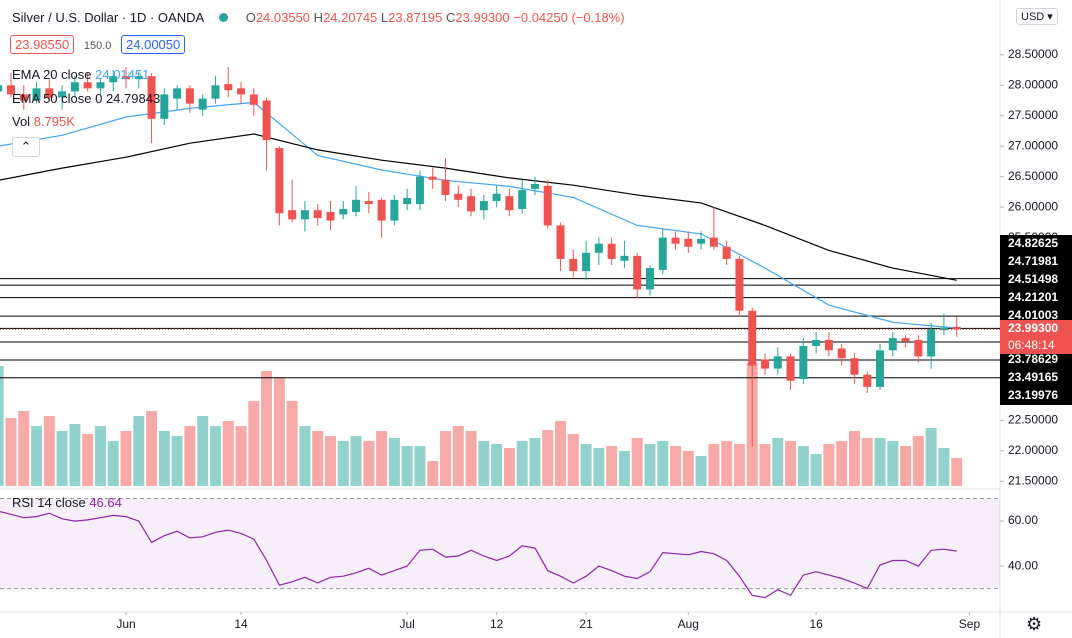  I want to click on y-tick-label: 28.50000, so click(1033, 54).